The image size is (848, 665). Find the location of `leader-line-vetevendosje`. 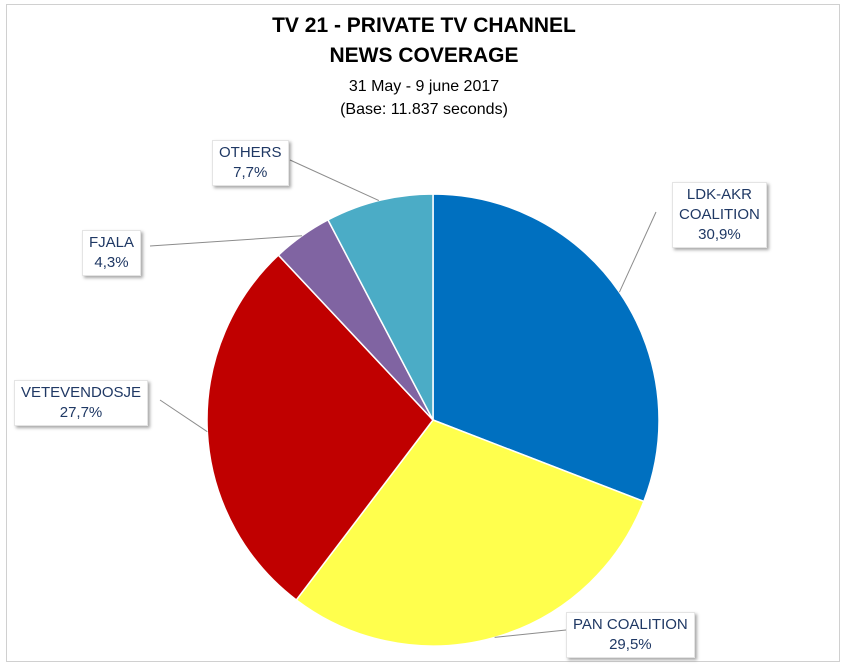

leader-line-vetevendosje is located at coordinates (183, 416).